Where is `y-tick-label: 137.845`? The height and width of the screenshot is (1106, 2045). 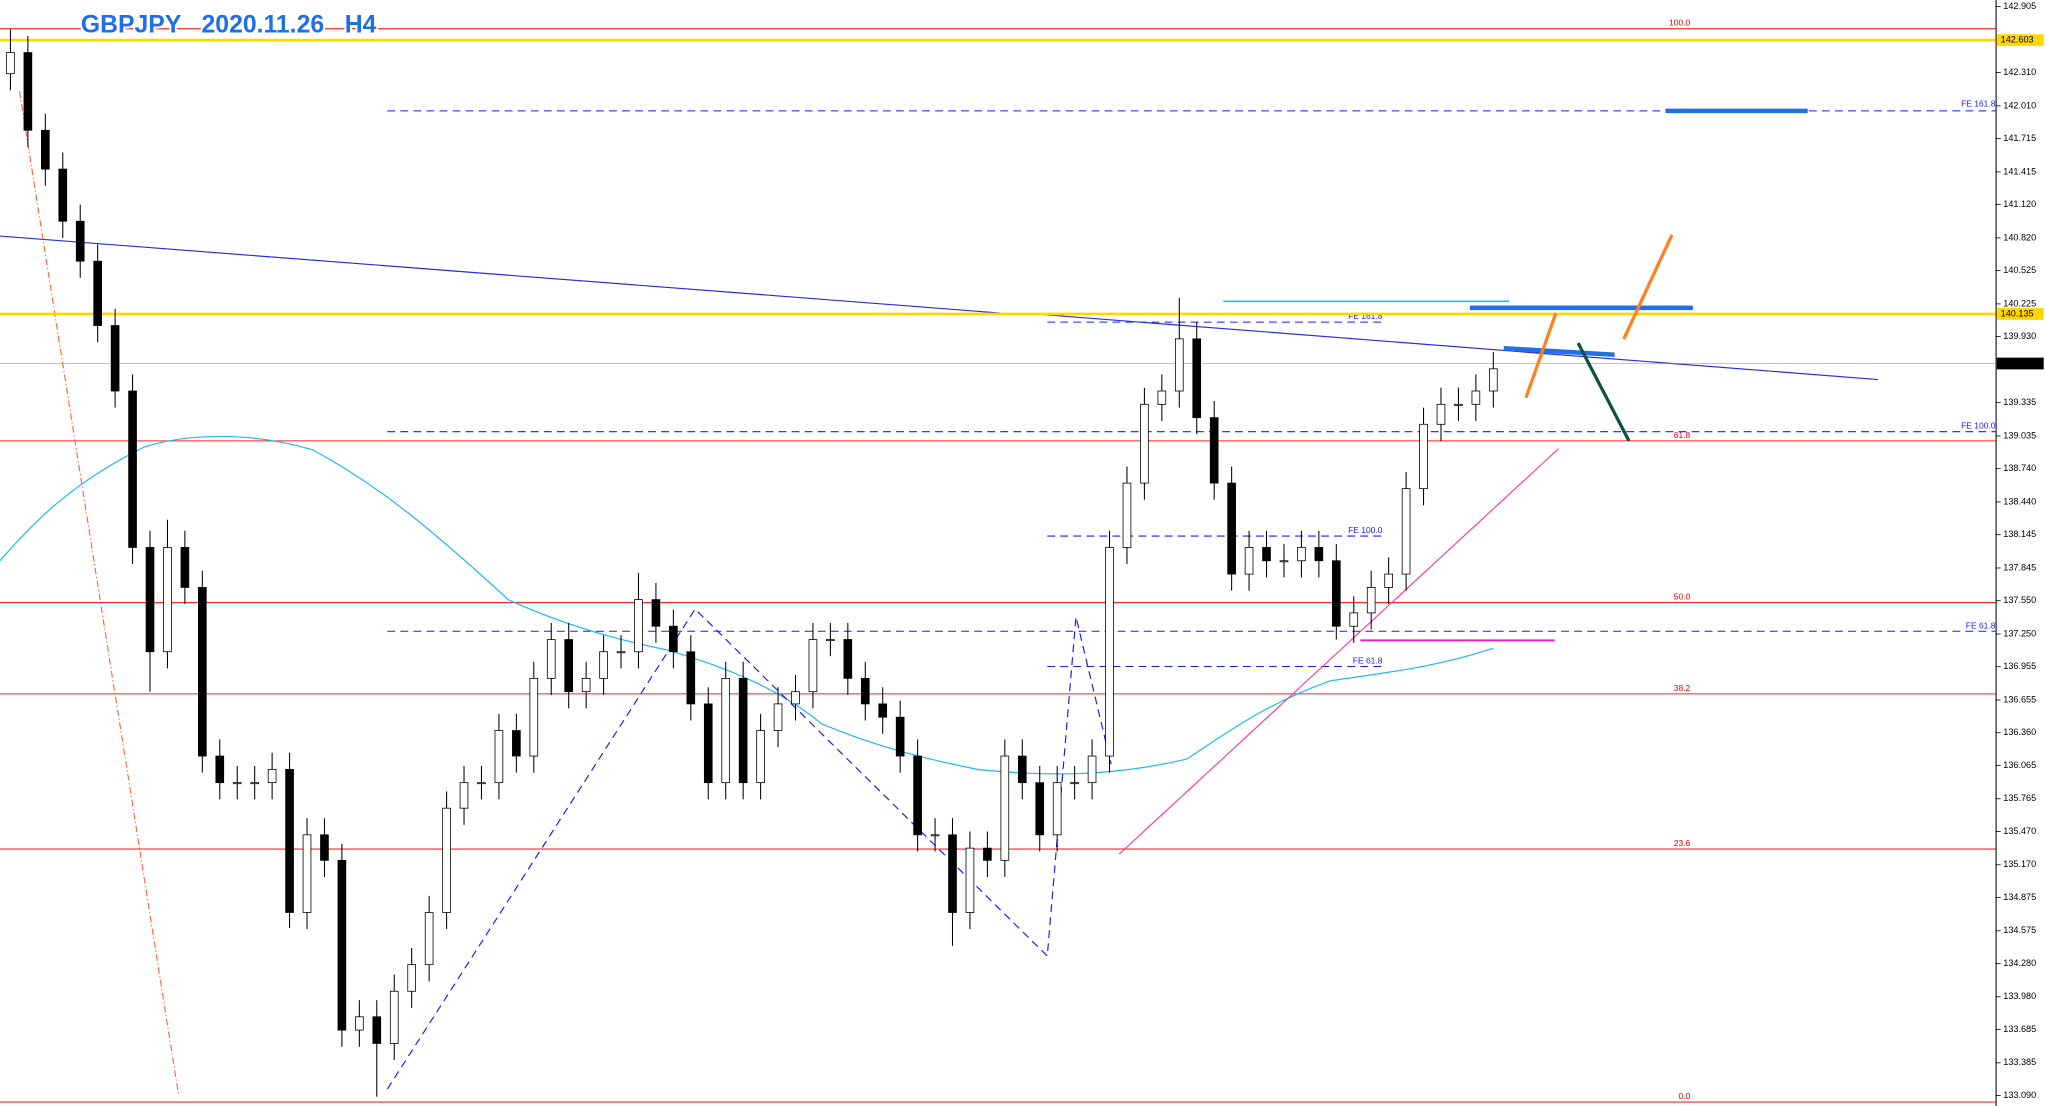 y-tick-label: 137.845 is located at coordinates (2019, 567).